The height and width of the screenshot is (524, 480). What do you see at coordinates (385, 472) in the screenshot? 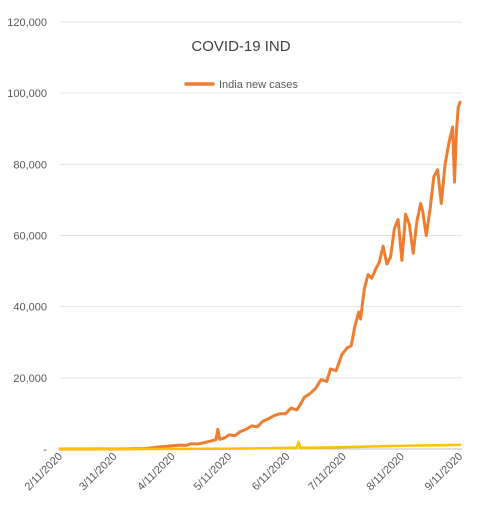
I see `x-tick-label: 8/11/2020` at bounding box center [385, 472].